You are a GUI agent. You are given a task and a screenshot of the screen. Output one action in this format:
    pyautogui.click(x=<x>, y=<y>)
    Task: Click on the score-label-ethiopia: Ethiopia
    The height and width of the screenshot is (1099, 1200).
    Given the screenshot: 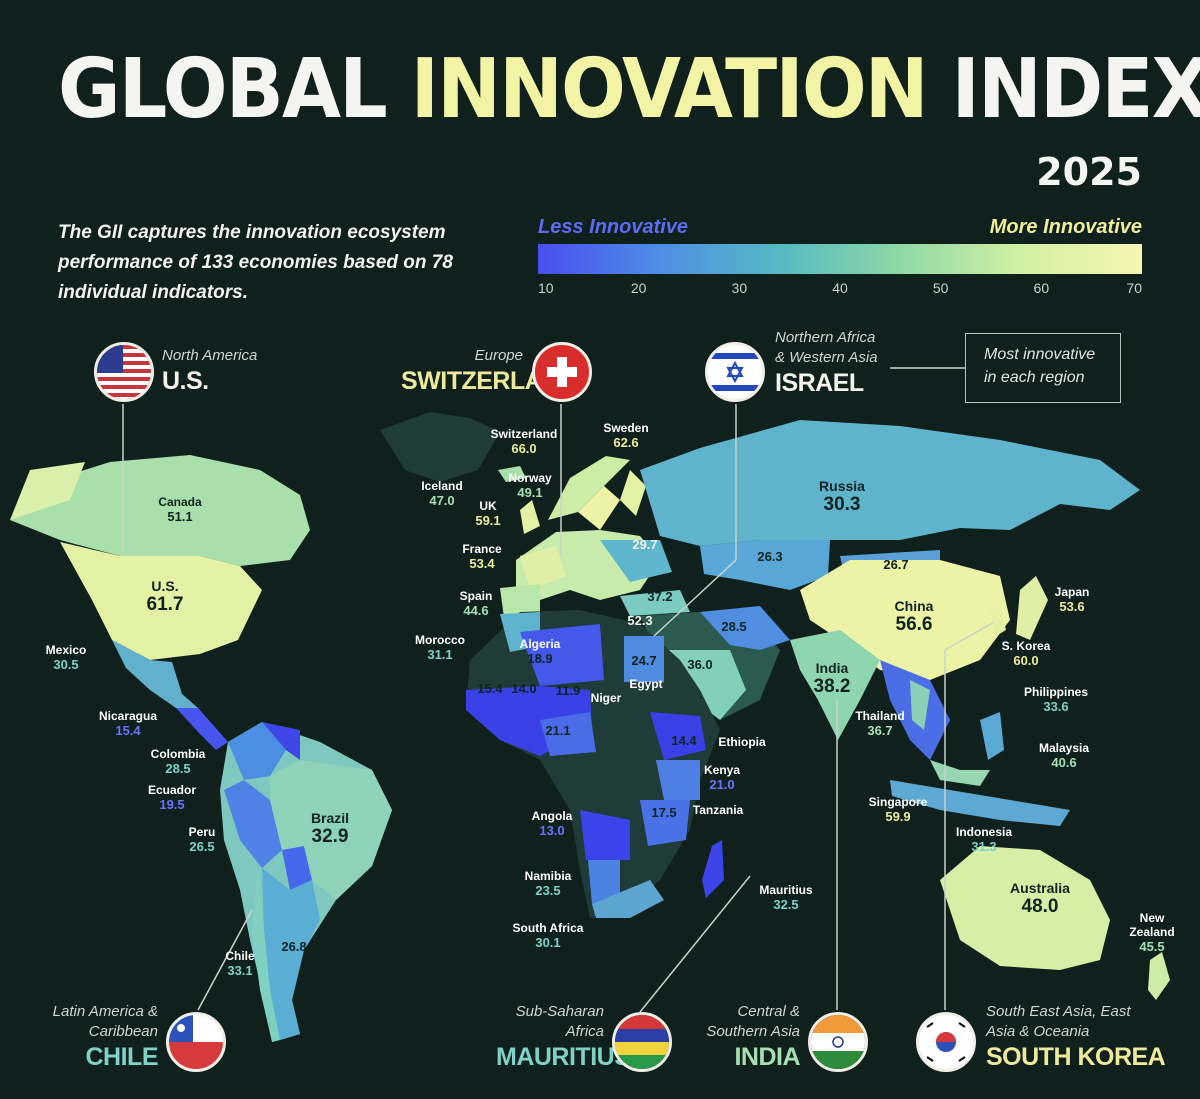 What is the action you would take?
    pyautogui.click(x=742, y=742)
    